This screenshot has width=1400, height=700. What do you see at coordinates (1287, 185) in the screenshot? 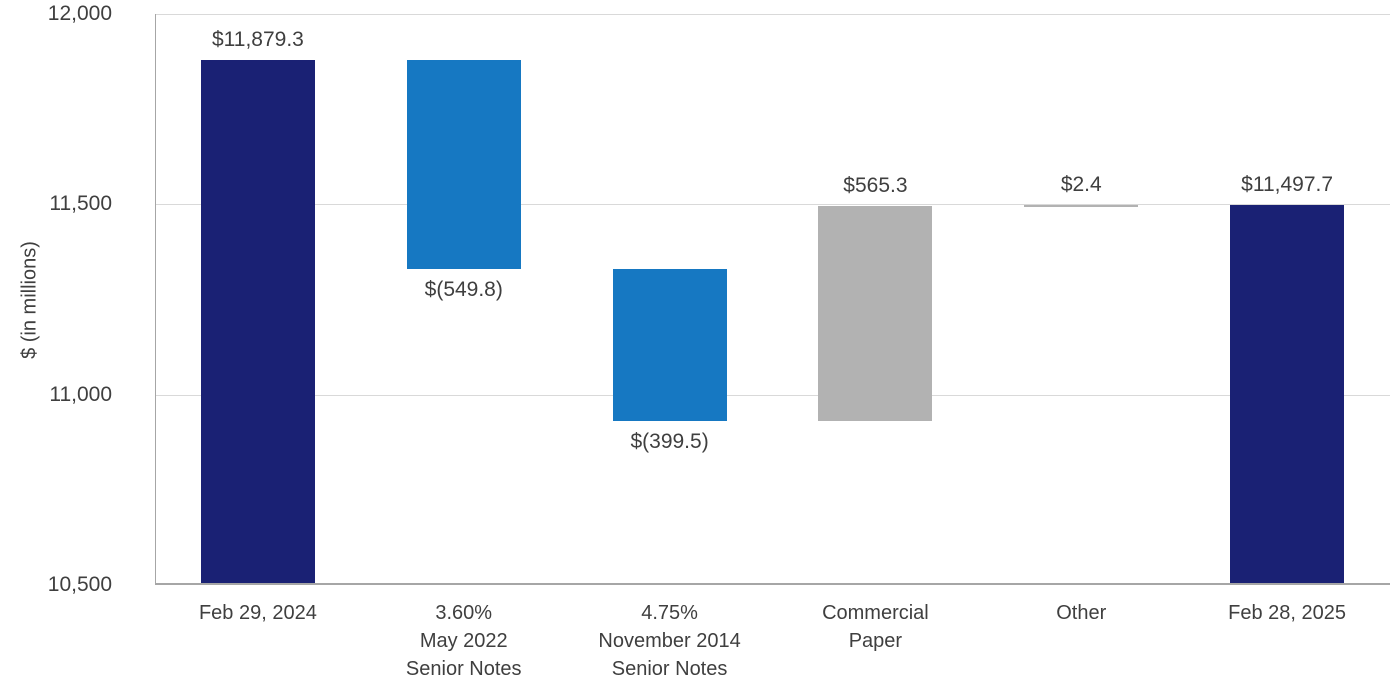
I see `bar-value-label: $11,497.7` at bounding box center [1287, 185].